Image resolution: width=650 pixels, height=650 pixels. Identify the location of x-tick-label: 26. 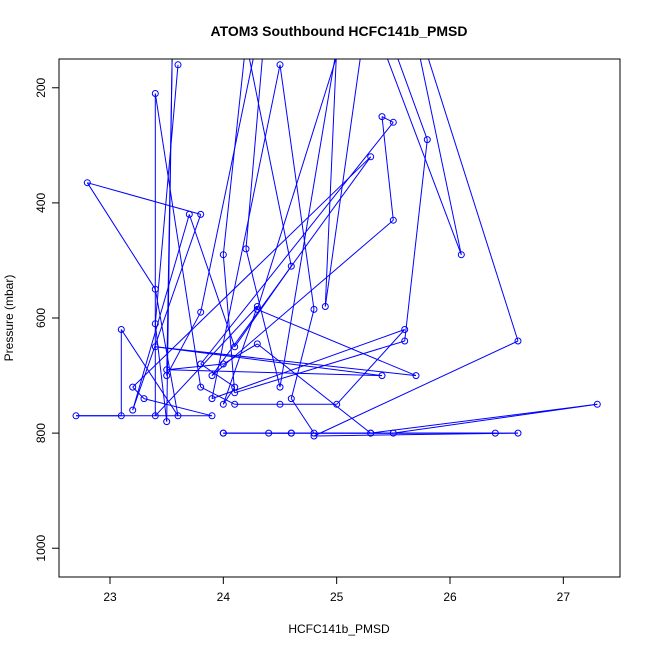
(450, 597).